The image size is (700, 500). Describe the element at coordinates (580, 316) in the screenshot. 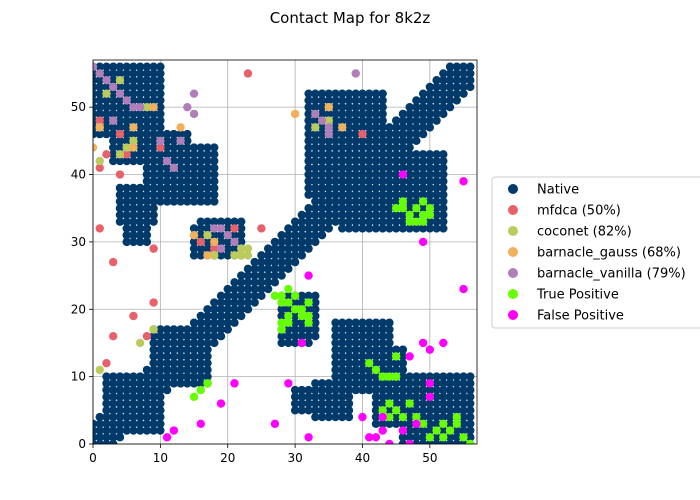

I see `legend-label: False Positive` at that location.